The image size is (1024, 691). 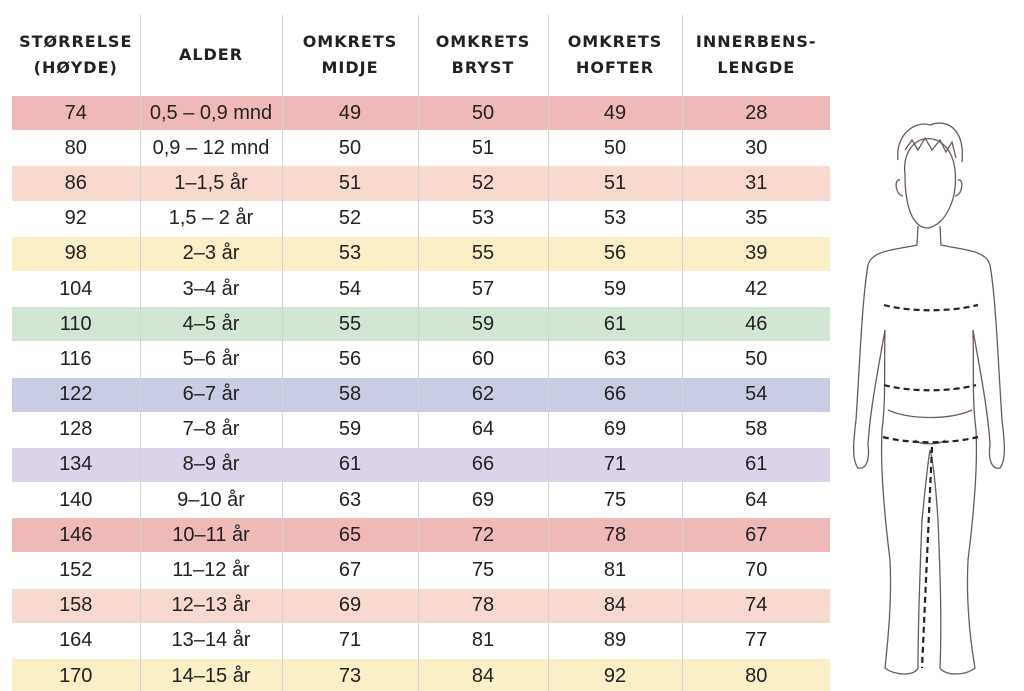 What do you see at coordinates (76, 254) in the screenshot?
I see `cell: 98` at bounding box center [76, 254].